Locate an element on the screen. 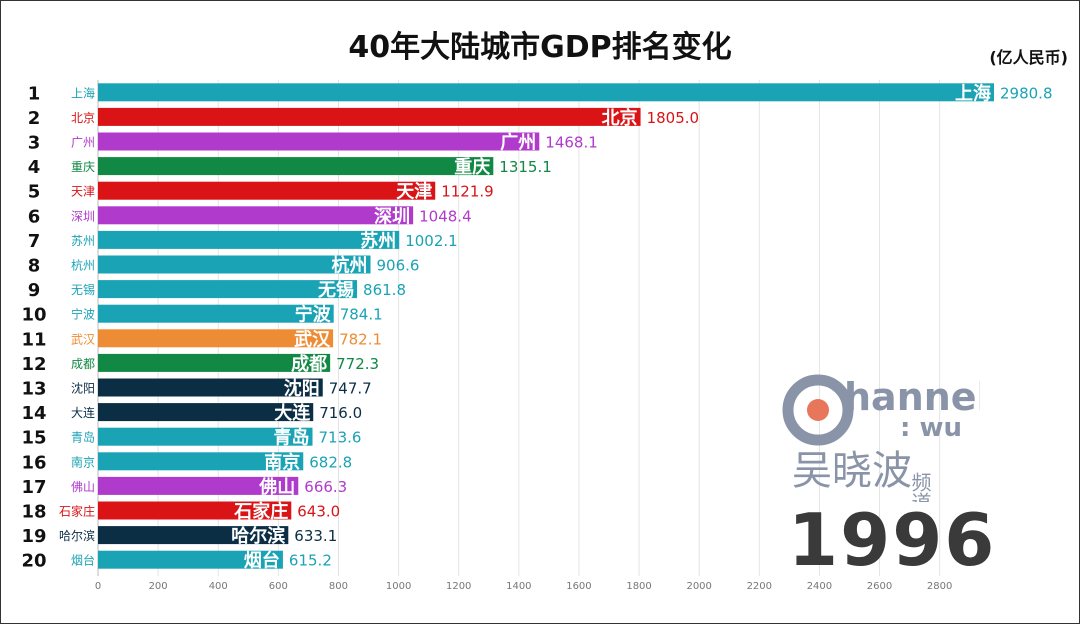 Image resolution: width=1080 pixels, height=624 pixels. rank-label: 9 is located at coordinates (34, 290).